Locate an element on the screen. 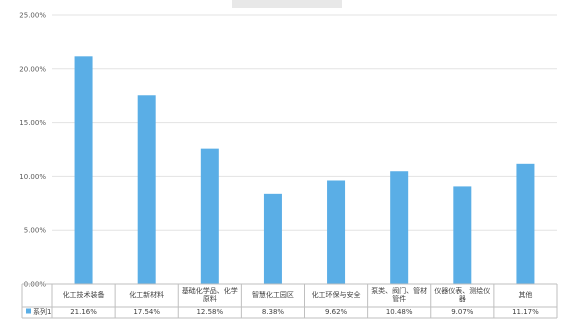 The height and width of the screenshot is (322, 568). data-value-label: 12.58% is located at coordinates (209, 312).